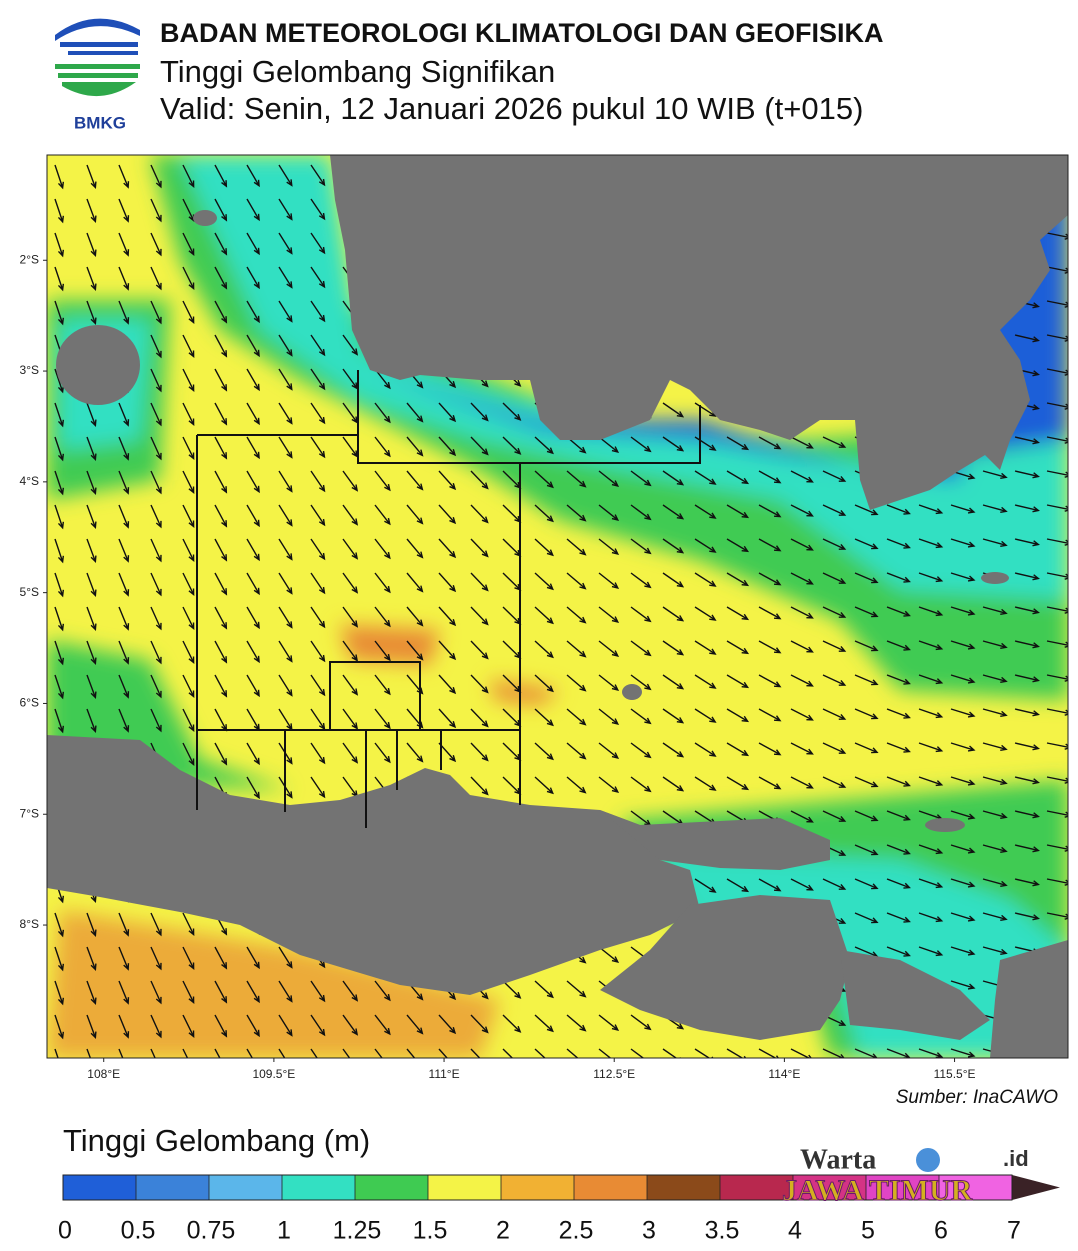 The height and width of the screenshot is (1251, 1078). I want to click on colorbar-tick-label: 5, so click(868, 1231).